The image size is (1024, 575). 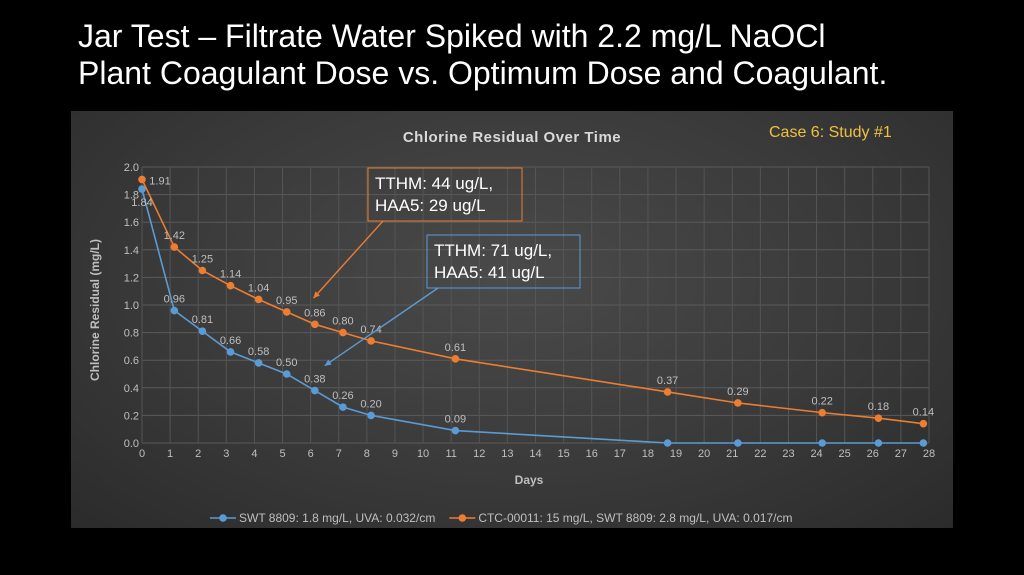 What do you see at coordinates (816, 454) in the screenshot?
I see `x-tick-label: 24` at bounding box center [816, 454].